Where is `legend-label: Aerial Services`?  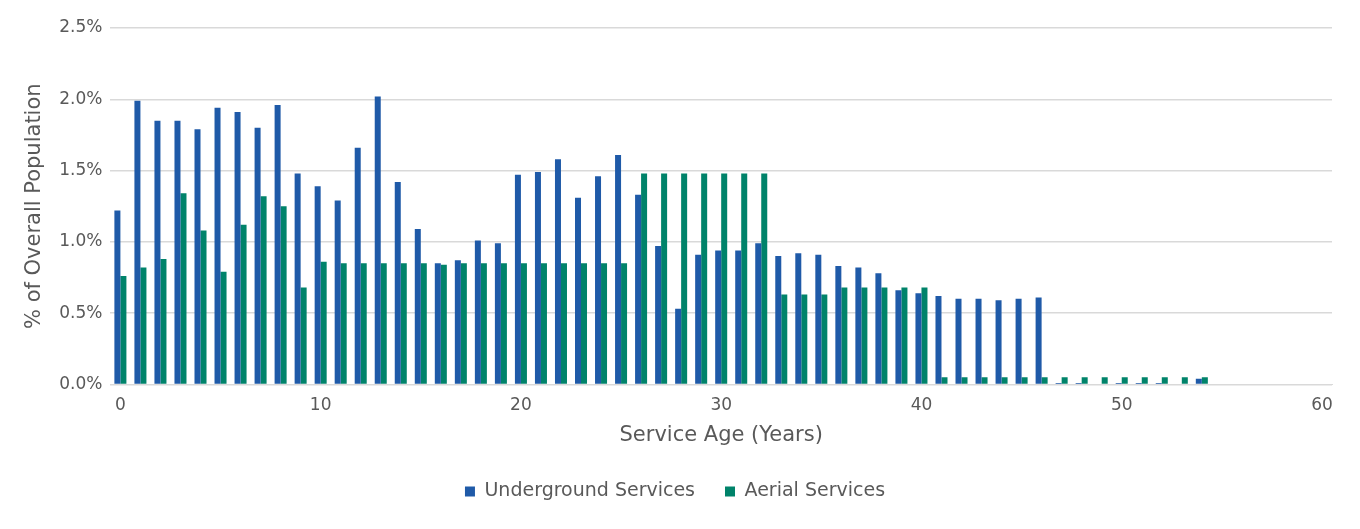
legend-label: Aerial Services is located at coordinates (815, 489).